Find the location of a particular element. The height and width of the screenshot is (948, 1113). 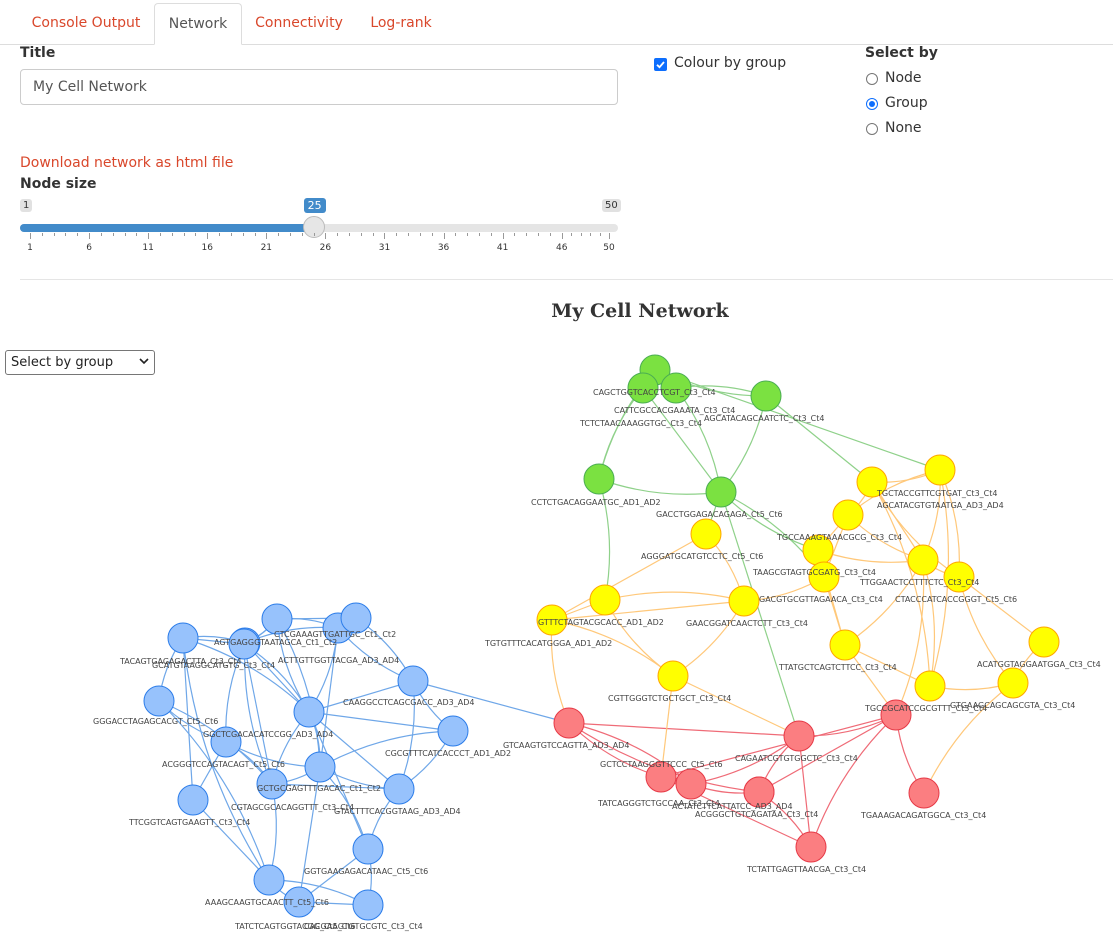

radio-node is located at coordinates (872, 79).